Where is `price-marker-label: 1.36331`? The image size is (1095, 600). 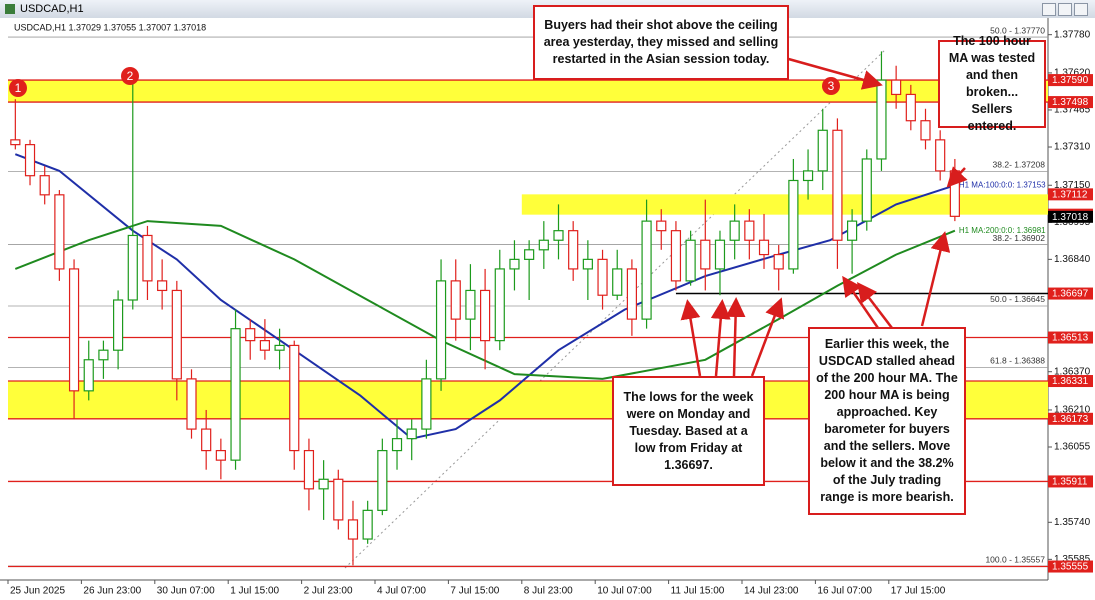 price-marker-label: 1.36331 is located at coordinates (1070, 381).